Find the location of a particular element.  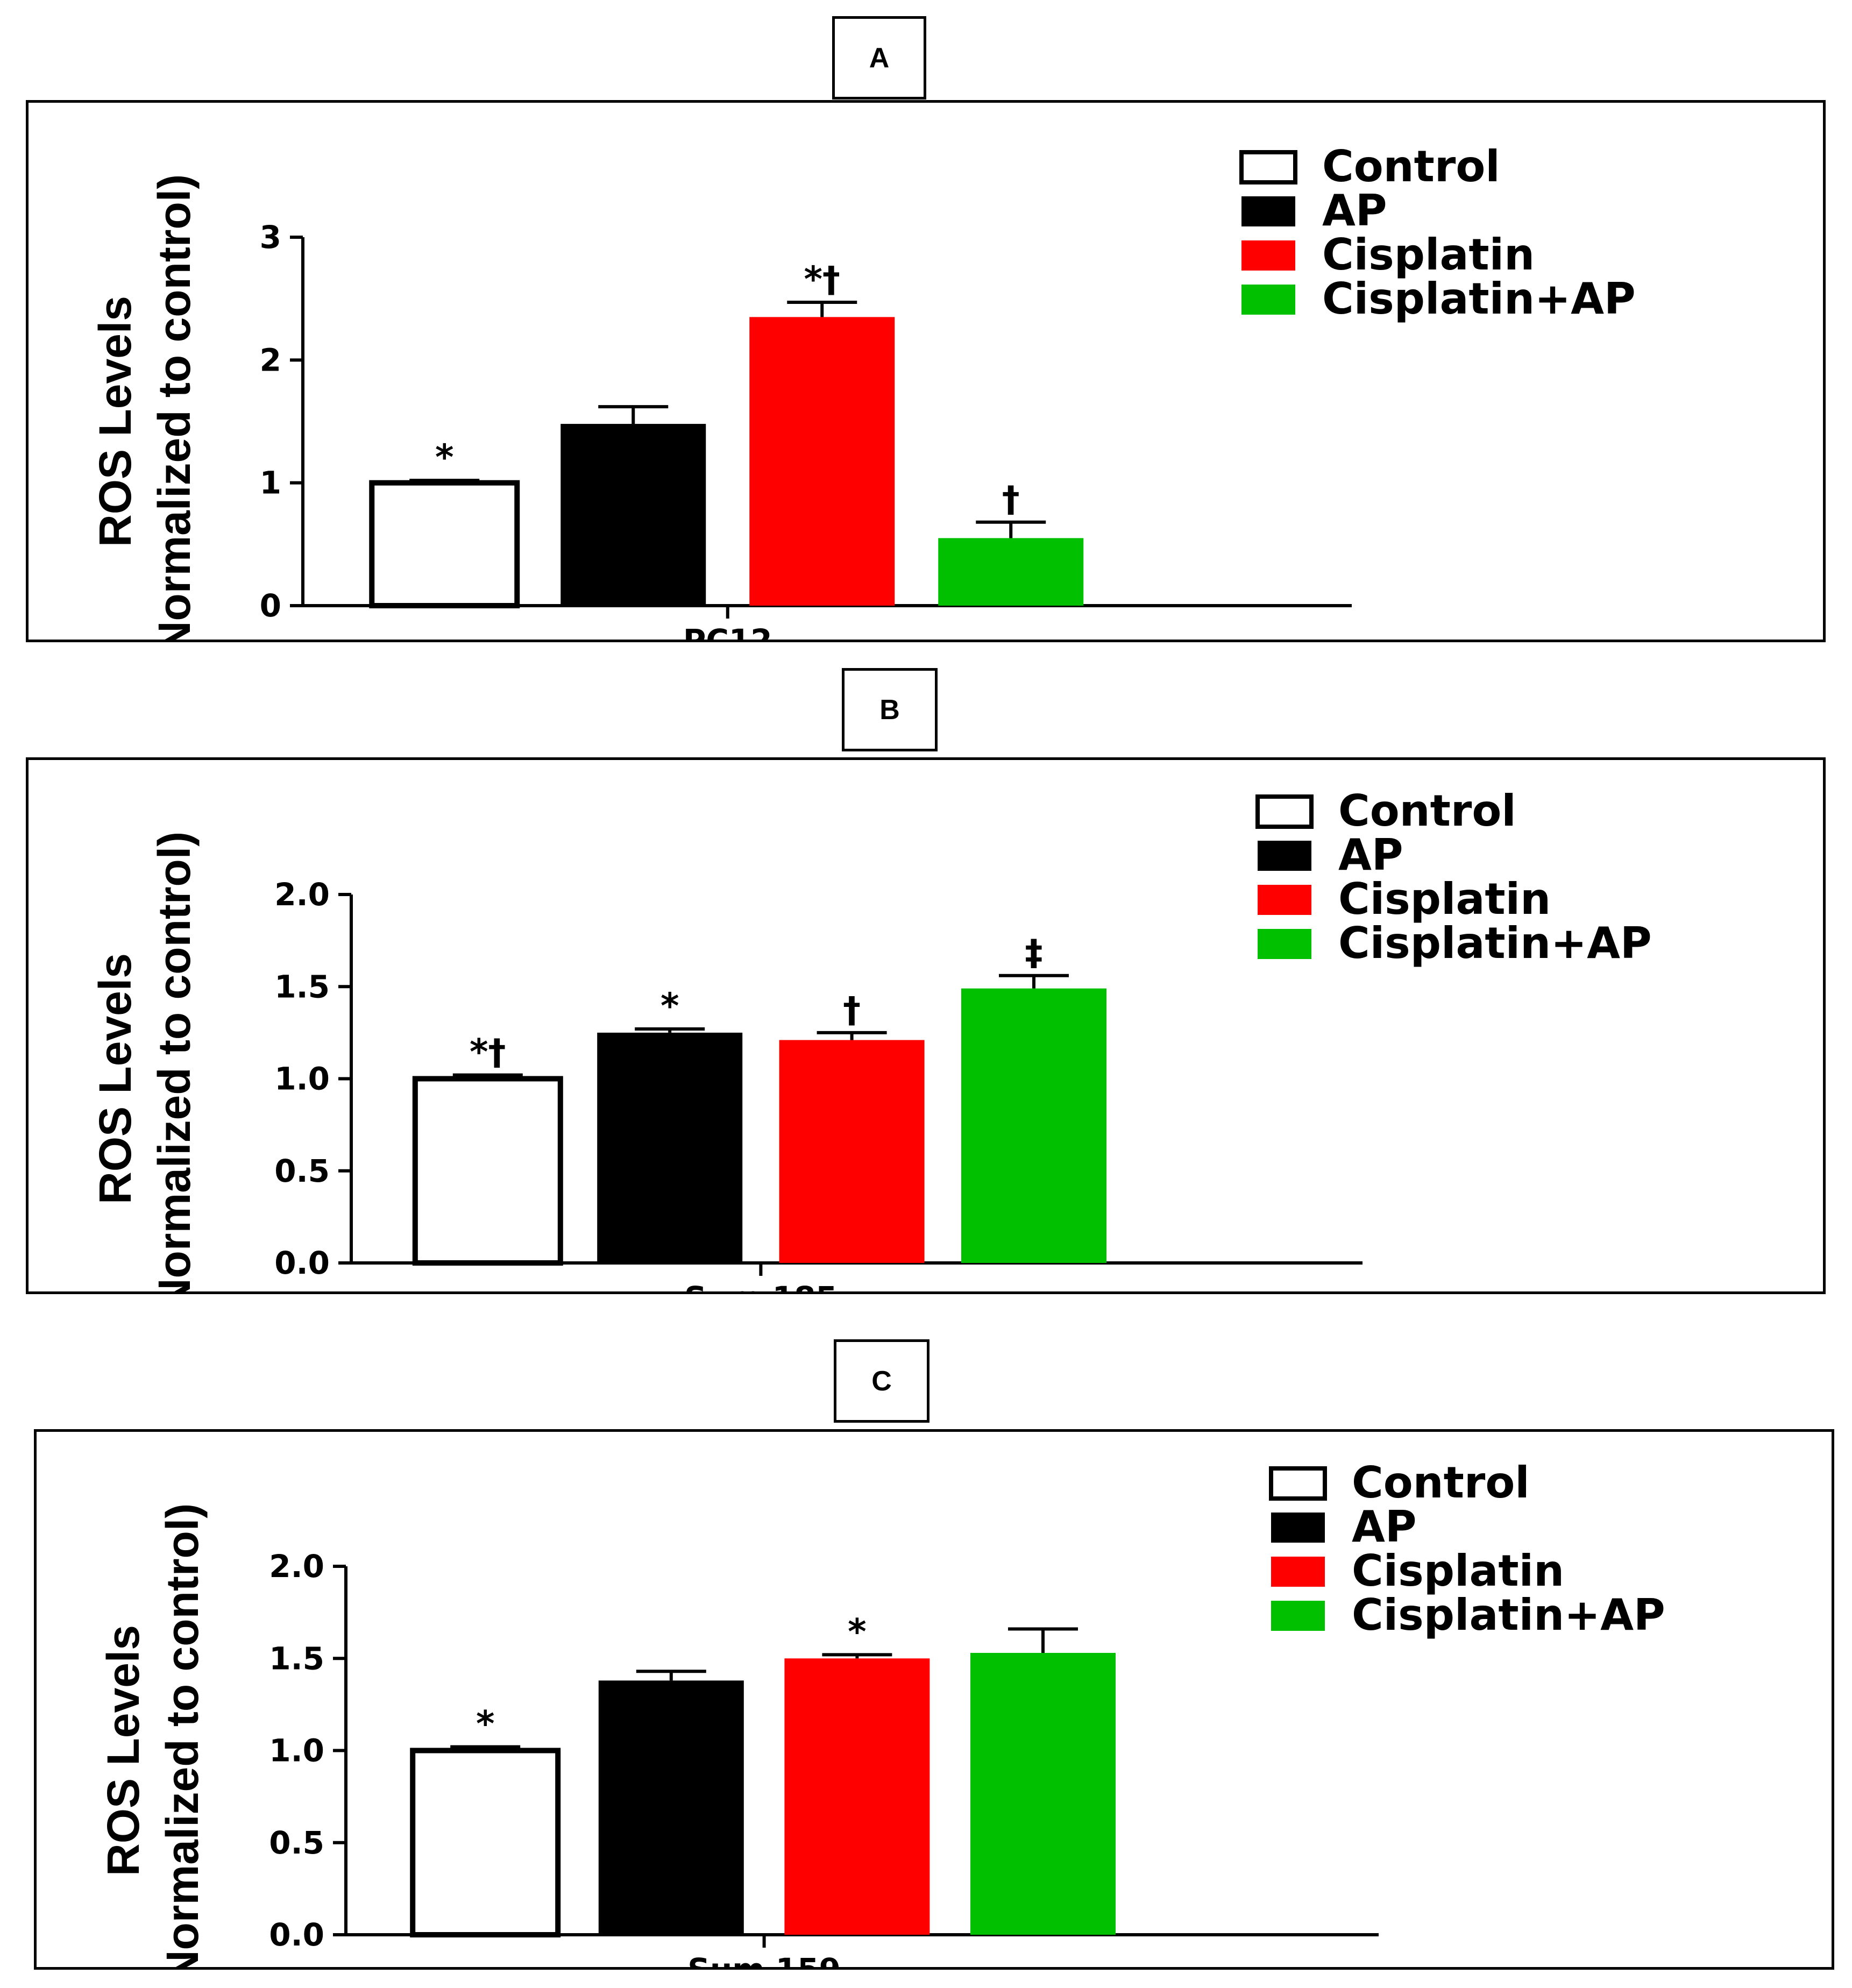

y-tick-label: 0 is located at coordinates (270, 605).